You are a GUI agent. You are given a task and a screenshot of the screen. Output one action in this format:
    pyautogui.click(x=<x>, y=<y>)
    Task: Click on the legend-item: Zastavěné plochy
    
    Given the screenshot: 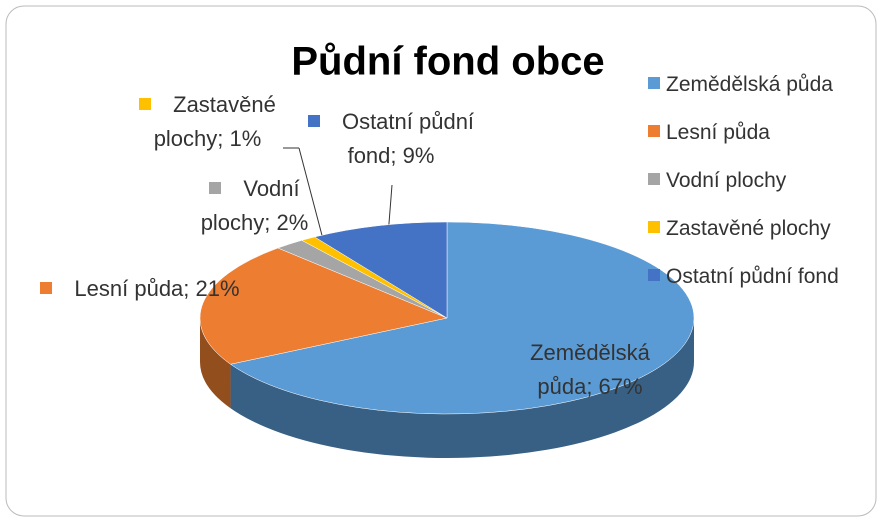 What is the action you would take?
    pyautogui.click(x=739, y=229)
    